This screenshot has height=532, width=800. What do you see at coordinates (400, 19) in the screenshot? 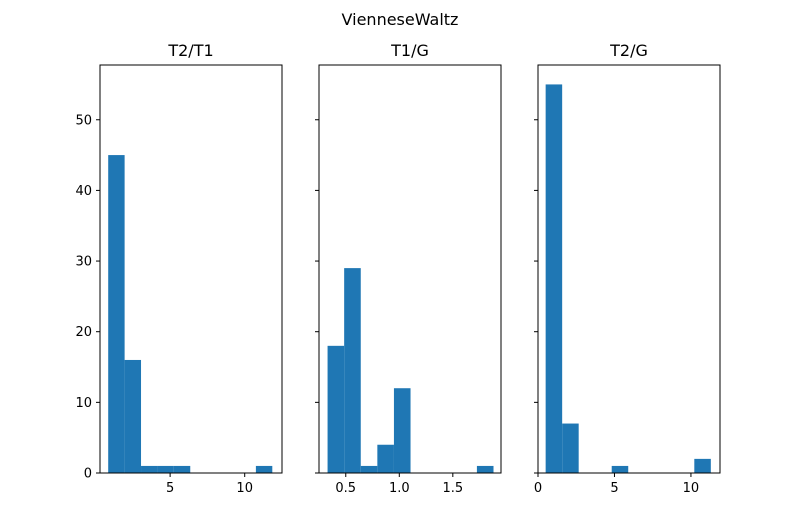
I see `figure-title: VienneseWaltz` at bounding box center [400, 19].